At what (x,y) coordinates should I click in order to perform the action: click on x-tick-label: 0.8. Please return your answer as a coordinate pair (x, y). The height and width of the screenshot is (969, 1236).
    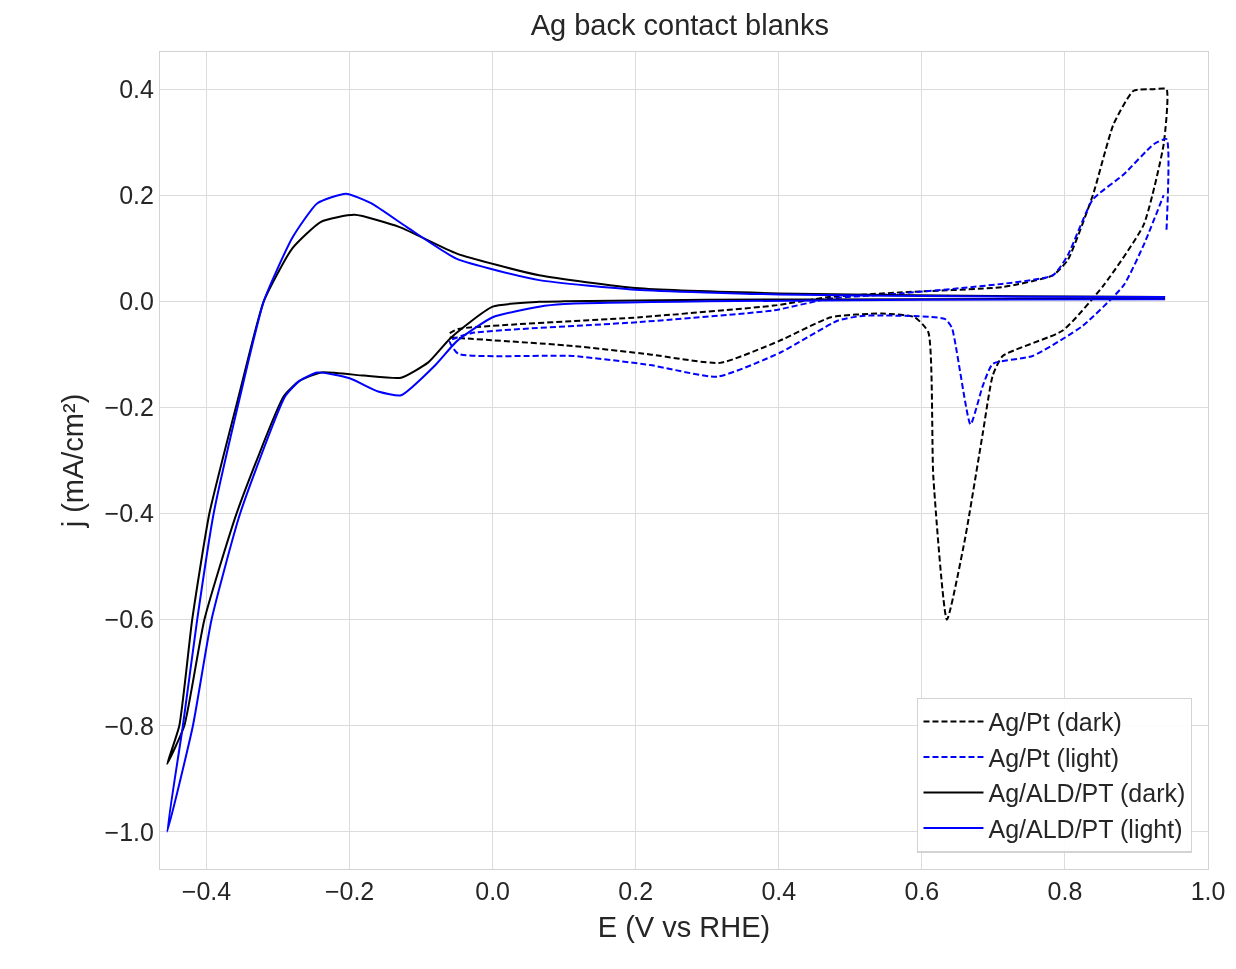
    Looking at the image, I should click on (1065, 891).